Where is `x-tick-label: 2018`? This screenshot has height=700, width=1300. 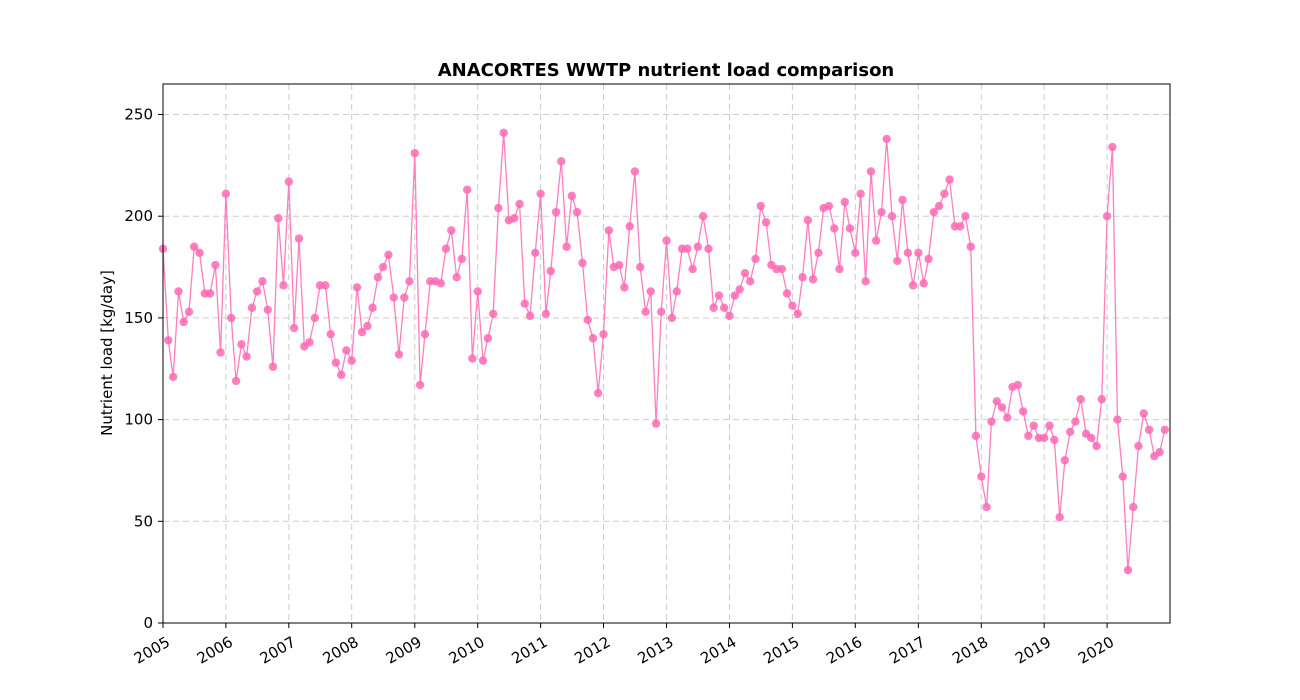
x-tick-label: 2018 is located at coordinates (970, 650).